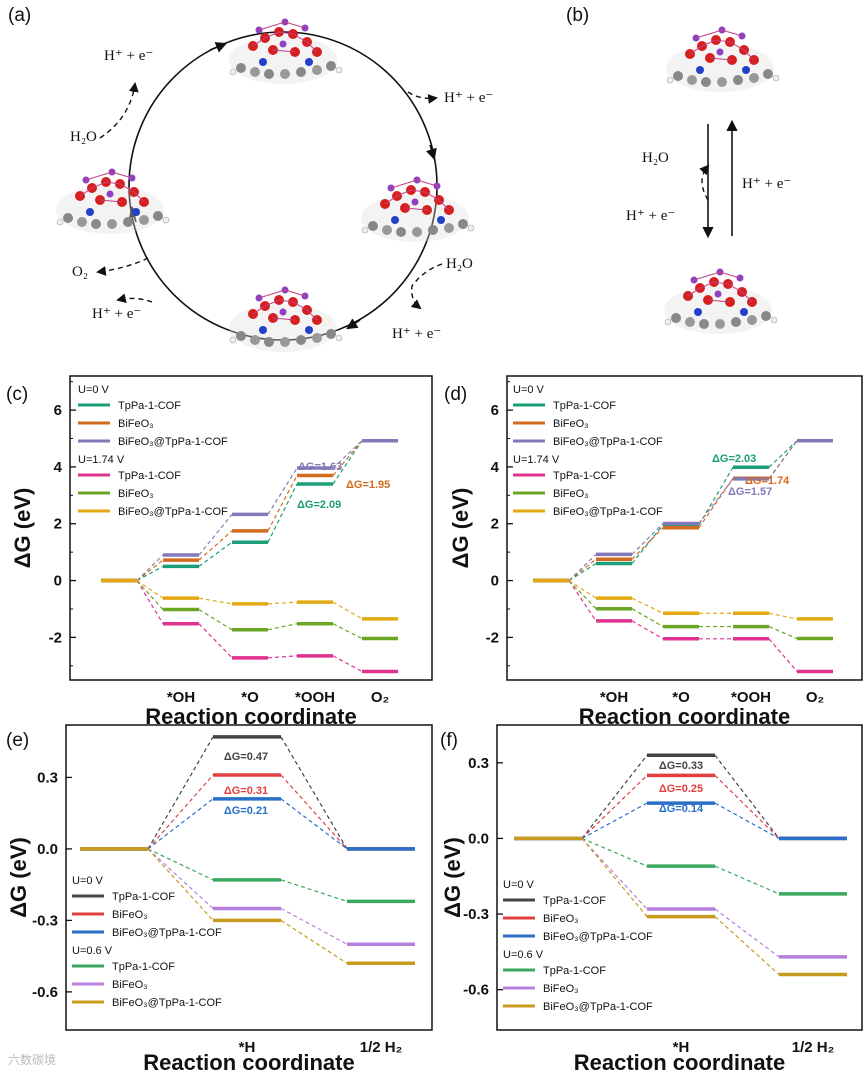 This screenshot has height=1076, width=866. I want to click on structure-top, so click(285, 51).